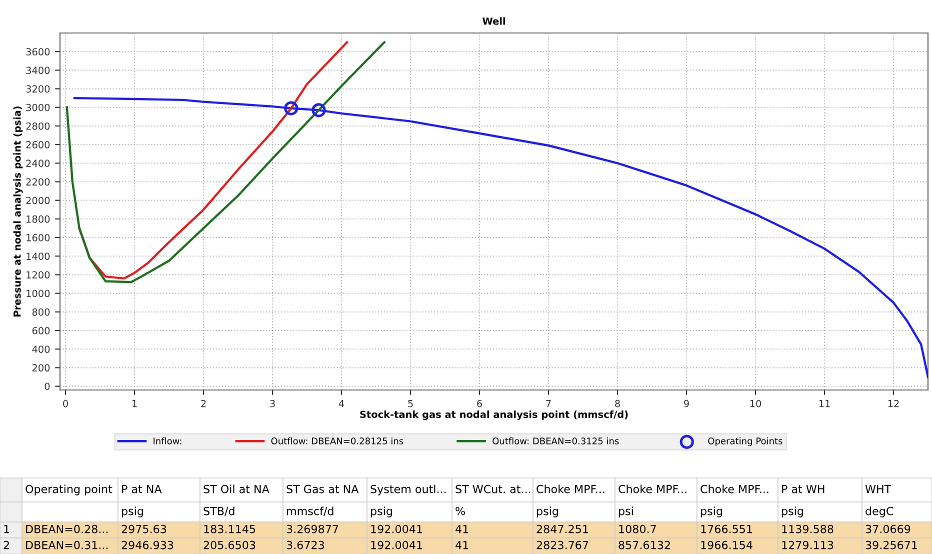 Image resolution: width=932 pixels, height=554 pixels. I want to click on y-tick-label: 1200, so click(38, 275).